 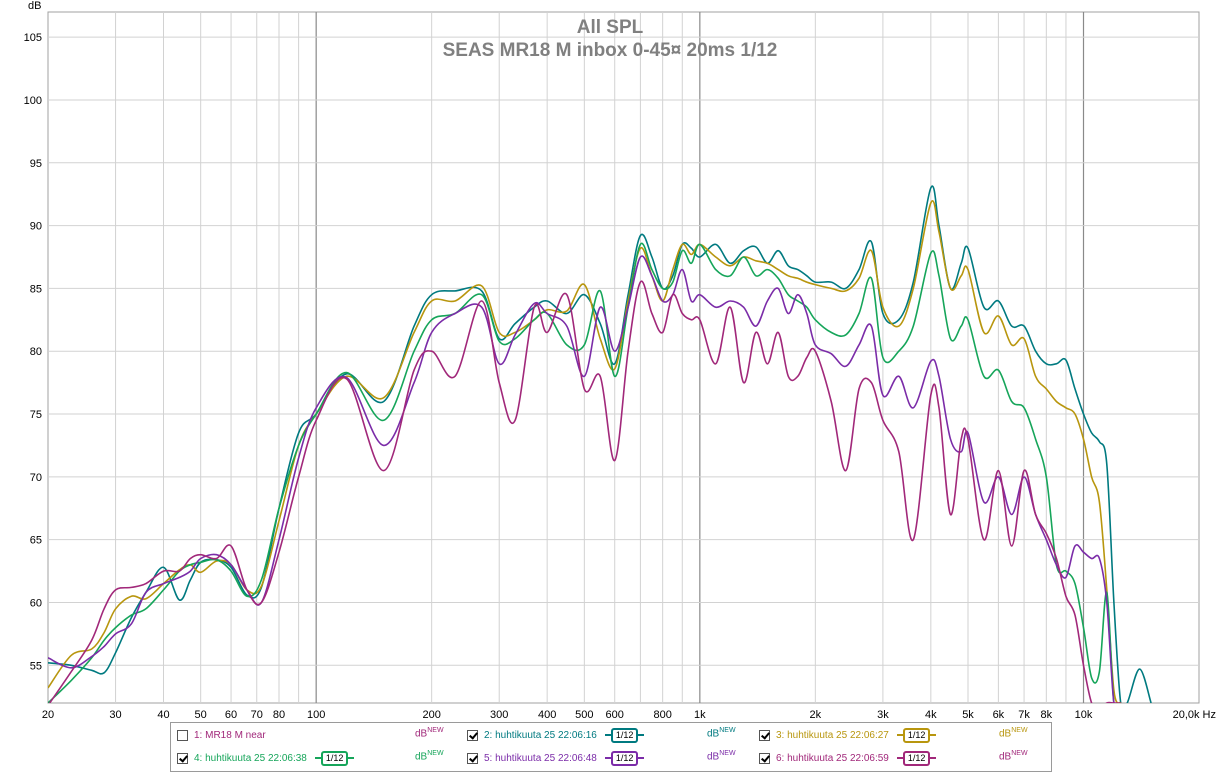 What do you see at coordinates (499, 715) in the screenshot?
I see `x-tick-label: 300` at bounding box center [499, 715].